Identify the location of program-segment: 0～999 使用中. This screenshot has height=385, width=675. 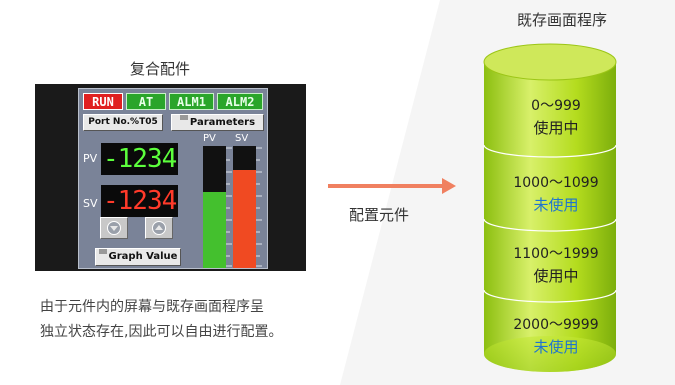
(556, 117).